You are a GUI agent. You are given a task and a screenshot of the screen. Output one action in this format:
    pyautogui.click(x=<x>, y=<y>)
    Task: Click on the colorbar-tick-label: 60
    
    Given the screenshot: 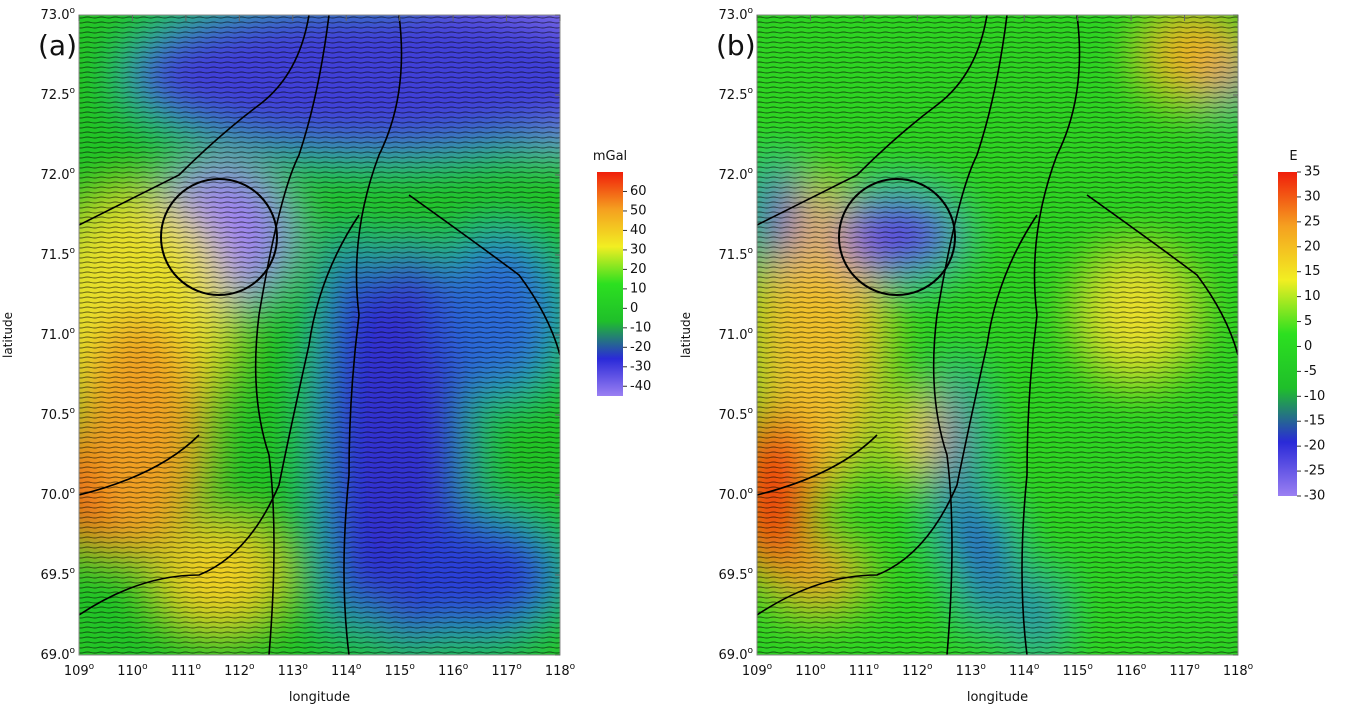 What is the action you would take?
    pyautogui.click(x=638, y=191)
    